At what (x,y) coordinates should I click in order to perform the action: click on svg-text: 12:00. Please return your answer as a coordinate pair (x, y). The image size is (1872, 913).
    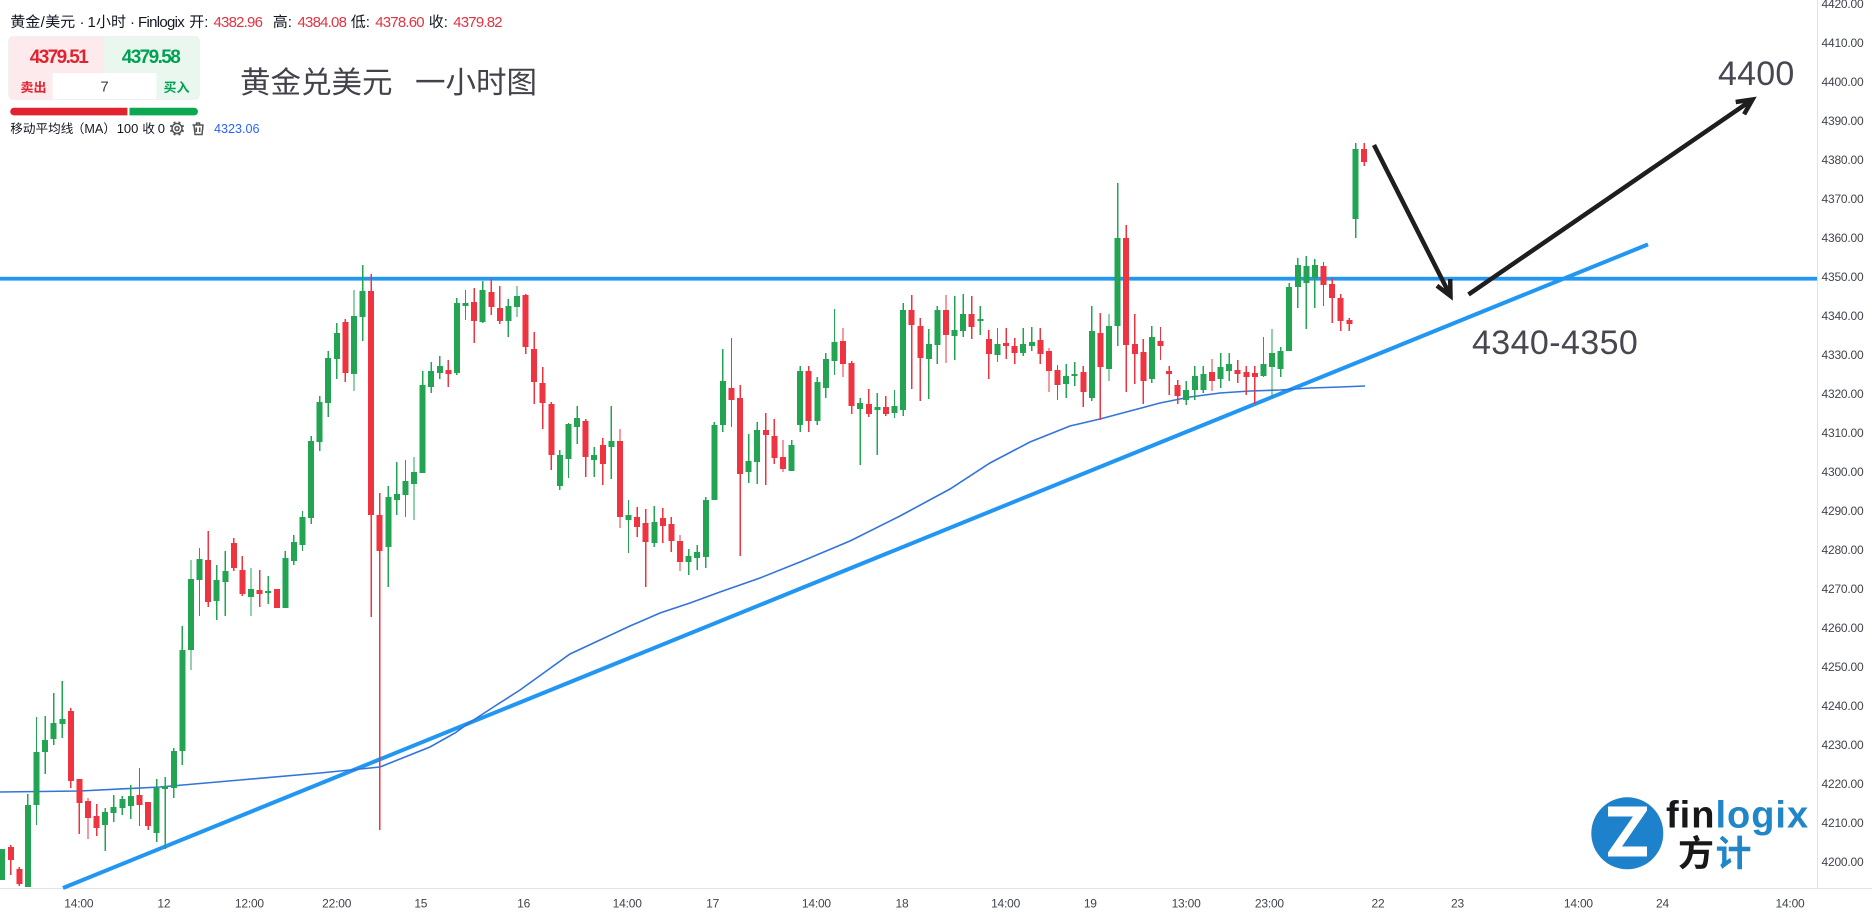
    Looking at the image, I should click on (250, 904).